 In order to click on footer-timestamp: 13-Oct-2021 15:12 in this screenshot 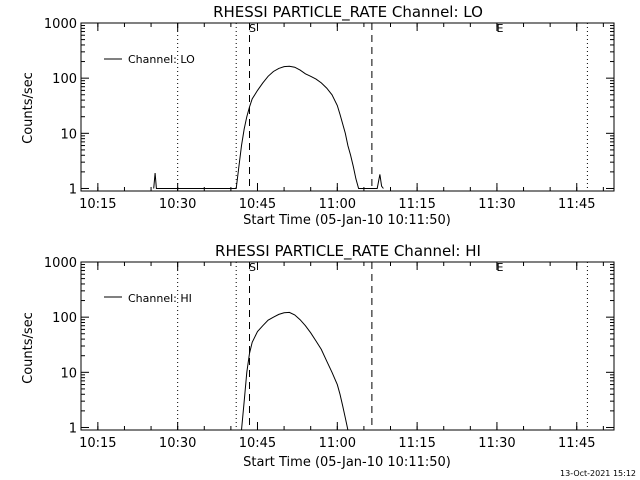, I will do `click(598, 473)`.